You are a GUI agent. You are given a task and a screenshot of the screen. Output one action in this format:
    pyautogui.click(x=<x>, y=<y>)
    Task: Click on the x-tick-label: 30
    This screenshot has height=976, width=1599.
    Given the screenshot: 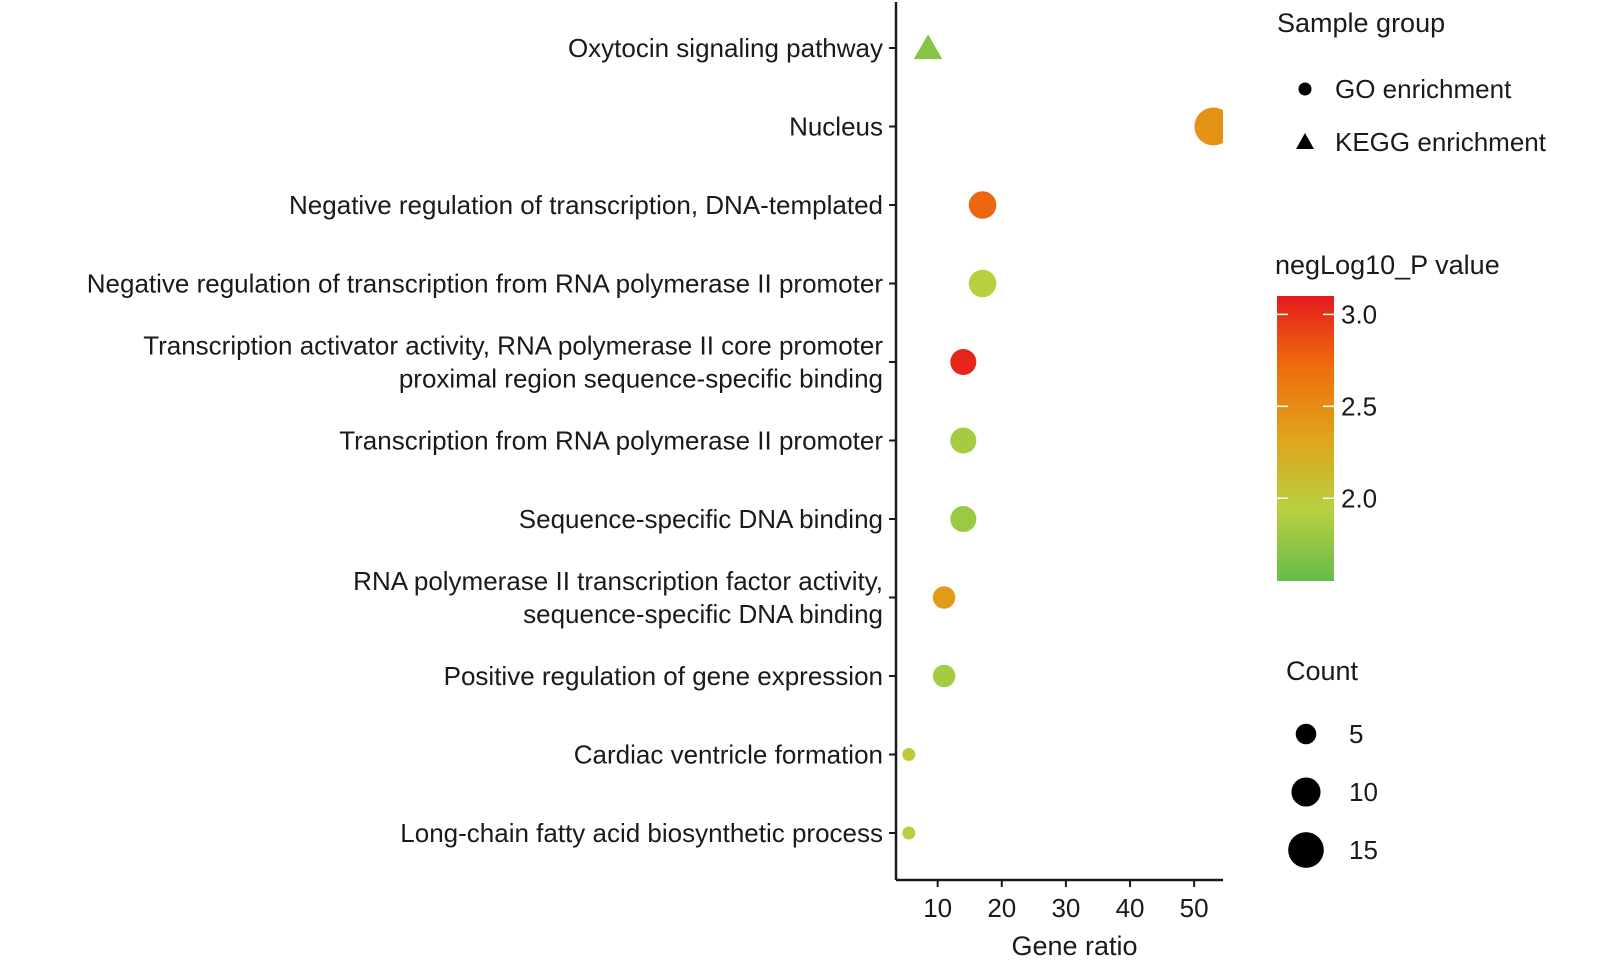 What is the action you would take?
    pyautogui.click(x=1065, y=908)
    